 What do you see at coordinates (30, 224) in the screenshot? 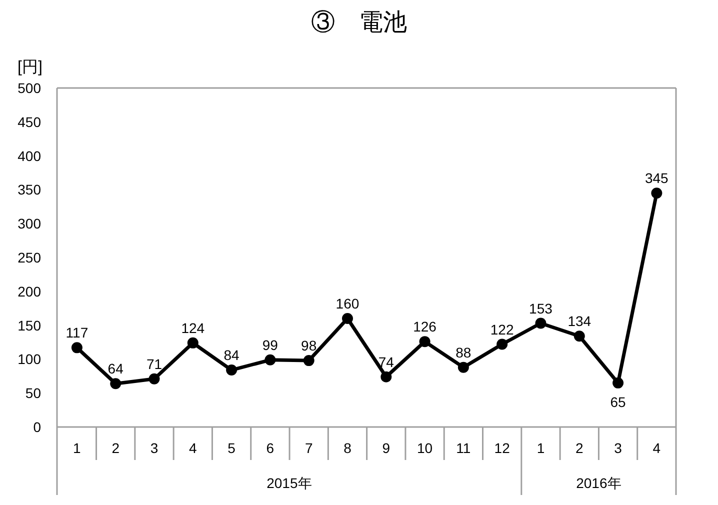
I see `y-tick-label: 300` at bounding box center [30, 224].